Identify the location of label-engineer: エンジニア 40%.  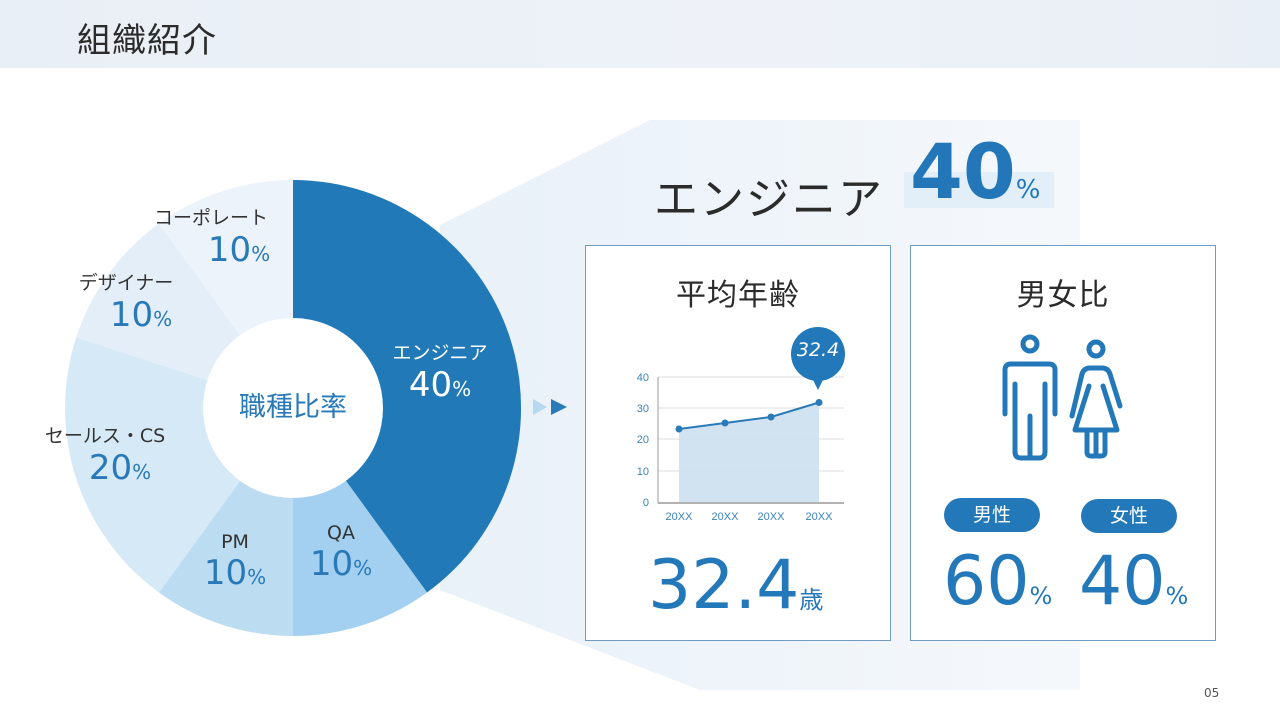
(440, 373).